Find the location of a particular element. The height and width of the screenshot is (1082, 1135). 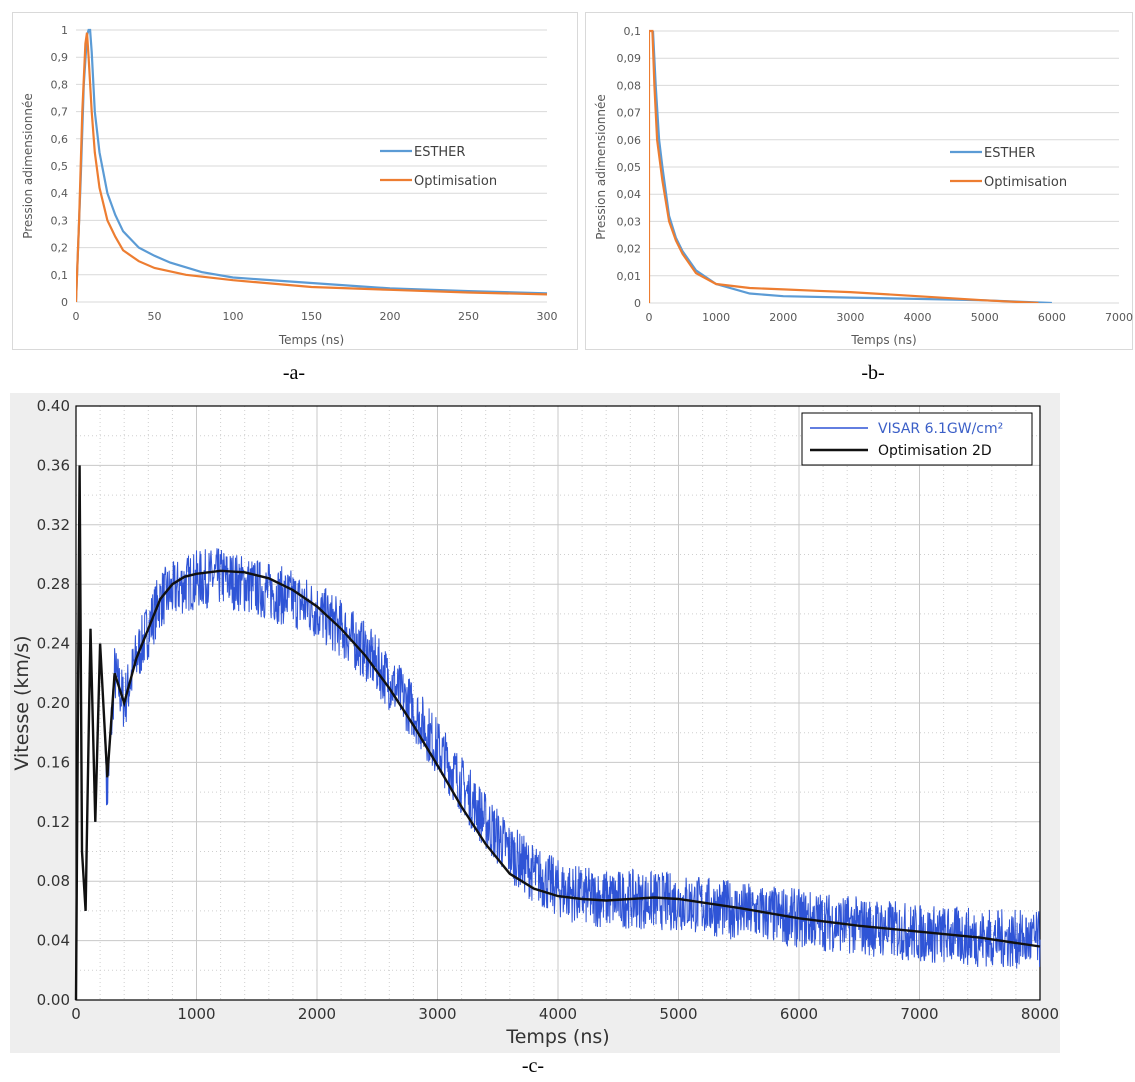

y-tick-label: 0.12 is located at coordinates (53, 822).